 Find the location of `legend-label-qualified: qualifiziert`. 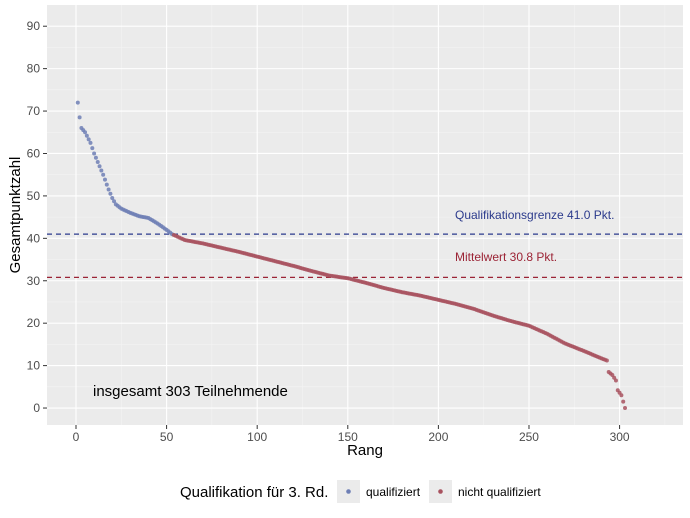

legend-label-qualified: qualifiziert is located at coordinates (393, 492).